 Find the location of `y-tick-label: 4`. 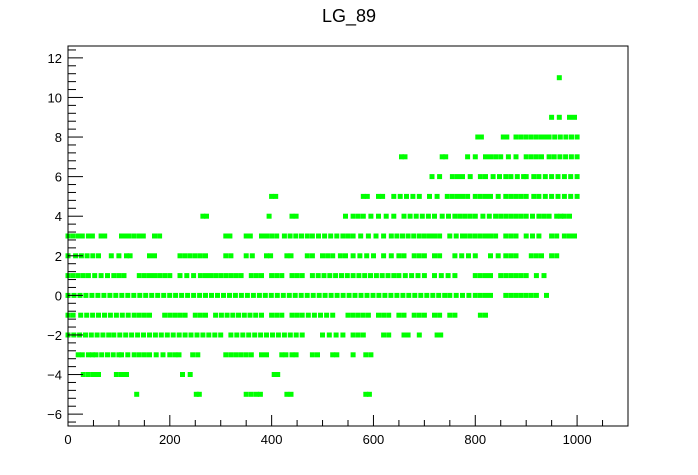

y-tick-label: 4 is located at coordinates (58, 216).